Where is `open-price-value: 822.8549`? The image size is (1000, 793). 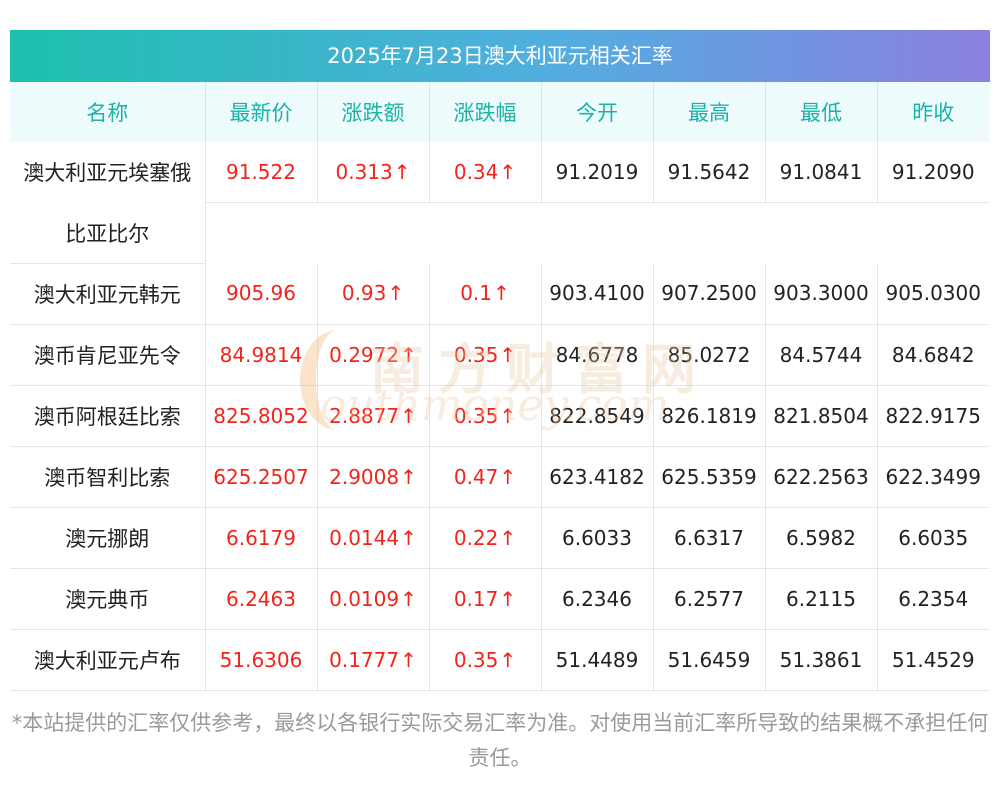
open-price-value: 822.8549 is located at coordinates (597, 415).